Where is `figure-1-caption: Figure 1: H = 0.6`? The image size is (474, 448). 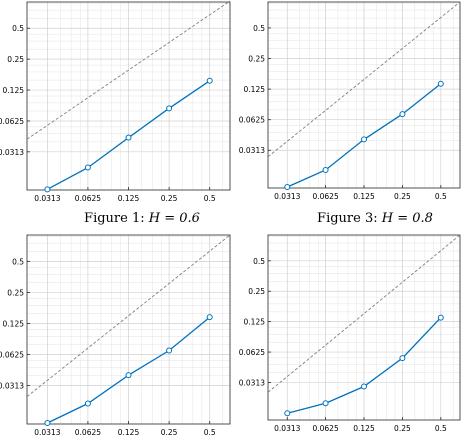 figure-1-caption: Figure 1: H = 0.6 is located at coordinates (142, 218).